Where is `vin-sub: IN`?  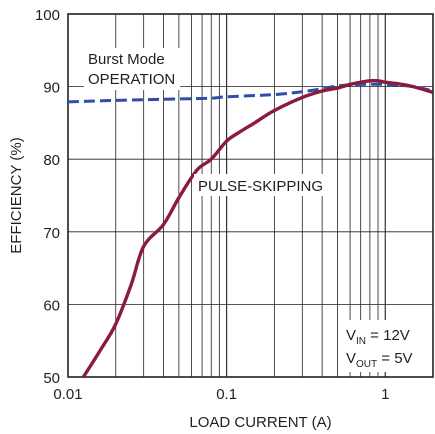
vin-sub: IN is located at coordinates (361, 341).